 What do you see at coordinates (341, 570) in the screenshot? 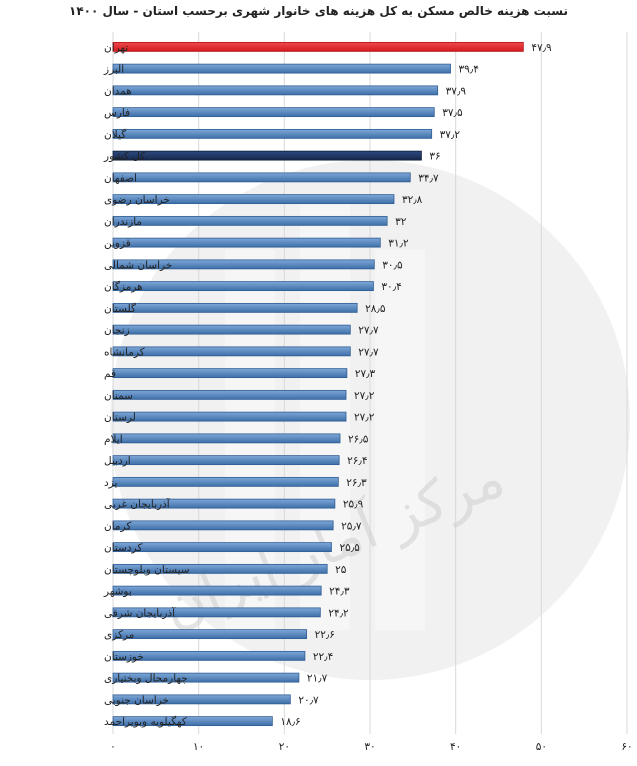
I see `data-label: ۲۵` at bounding box center [341, 570].